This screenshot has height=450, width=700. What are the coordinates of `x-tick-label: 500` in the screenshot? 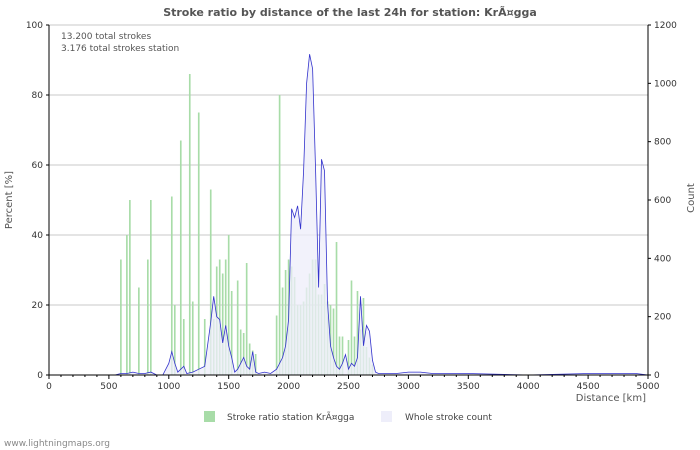 It's located at (108, 387).